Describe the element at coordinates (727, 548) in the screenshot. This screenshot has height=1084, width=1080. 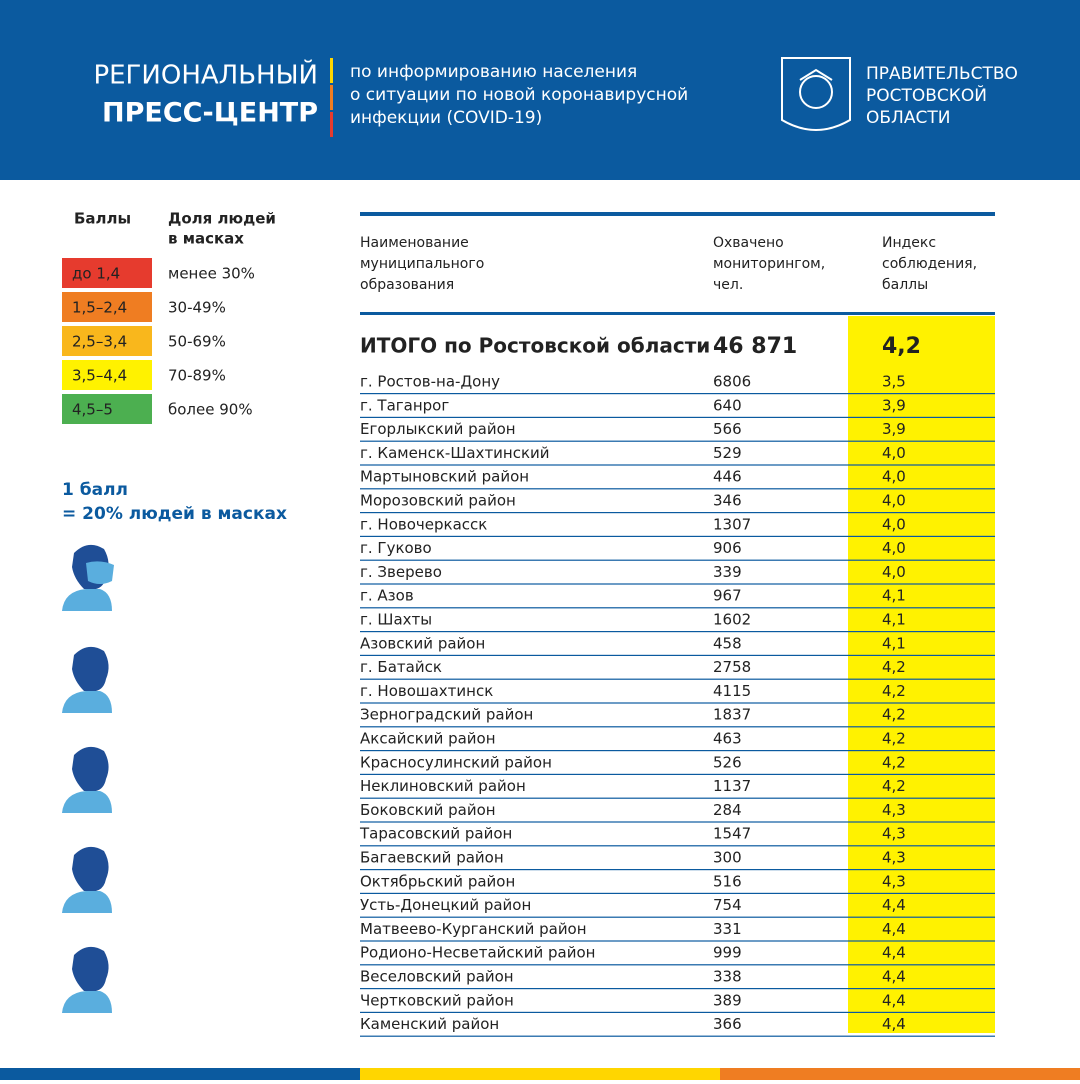
I see `cell: 906` at that location.